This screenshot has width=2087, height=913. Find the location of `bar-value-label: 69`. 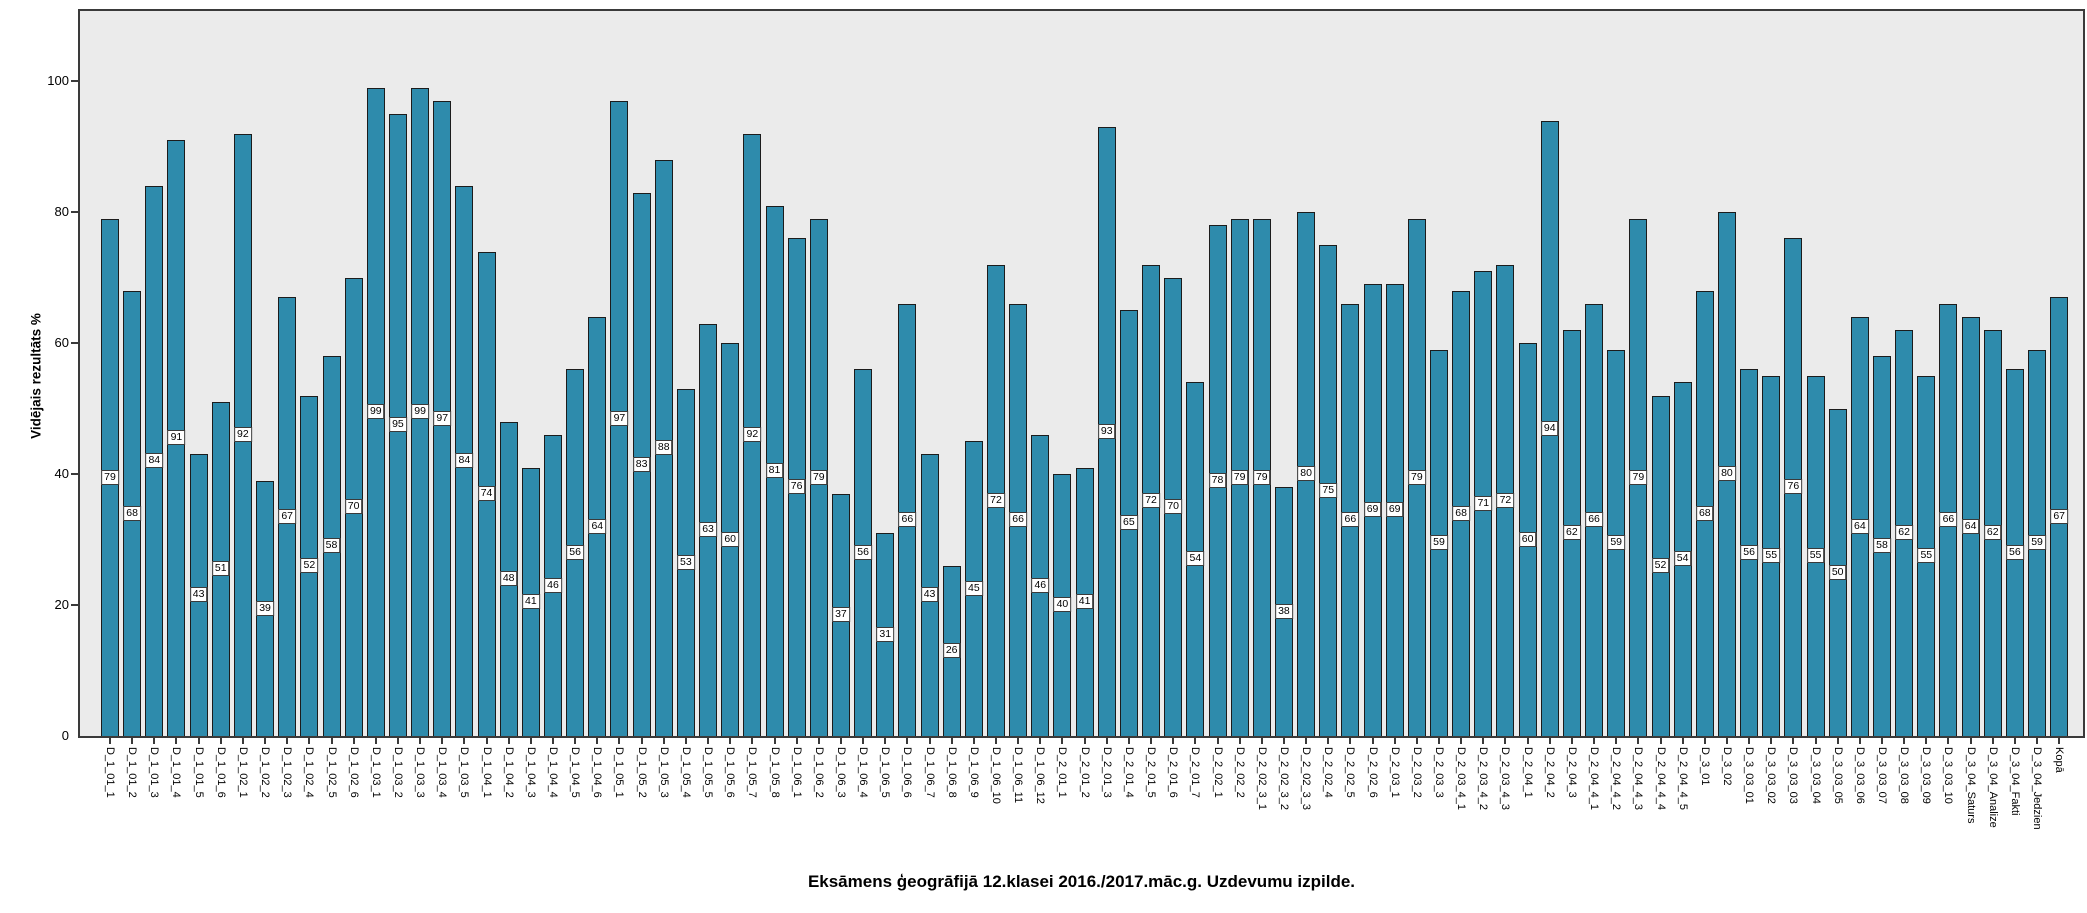

bar-value-label: 69 is located at coordinates (1394, 509).